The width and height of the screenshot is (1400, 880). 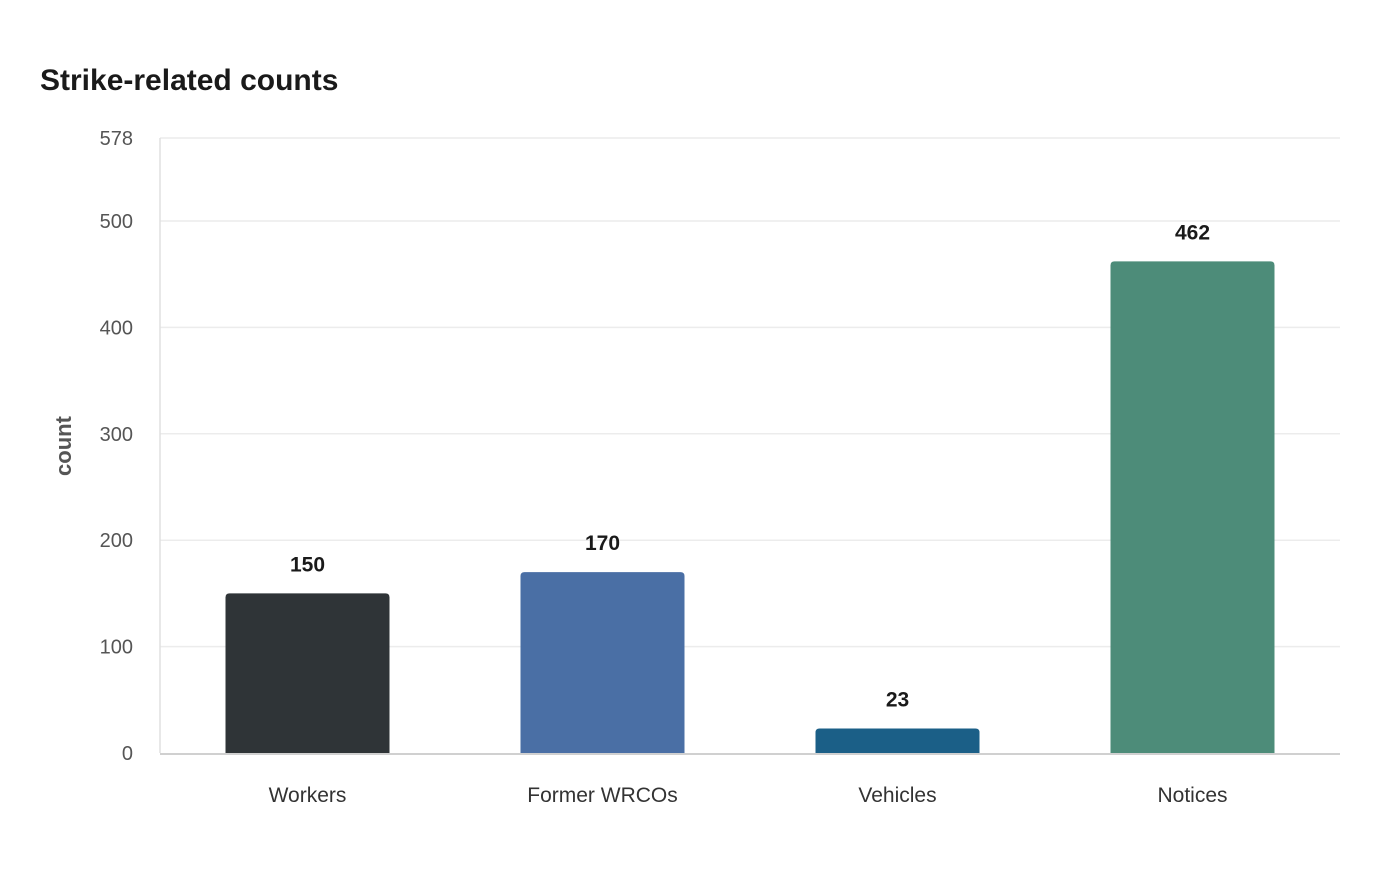 I want to click on y-tick-label: 500, so click(x=116, y=222).